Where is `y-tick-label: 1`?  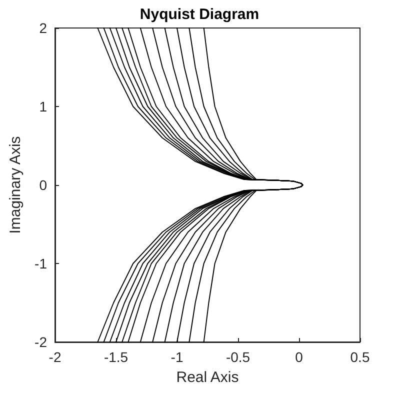 y-tick-label: 1 is located at coordinates (43, 106).